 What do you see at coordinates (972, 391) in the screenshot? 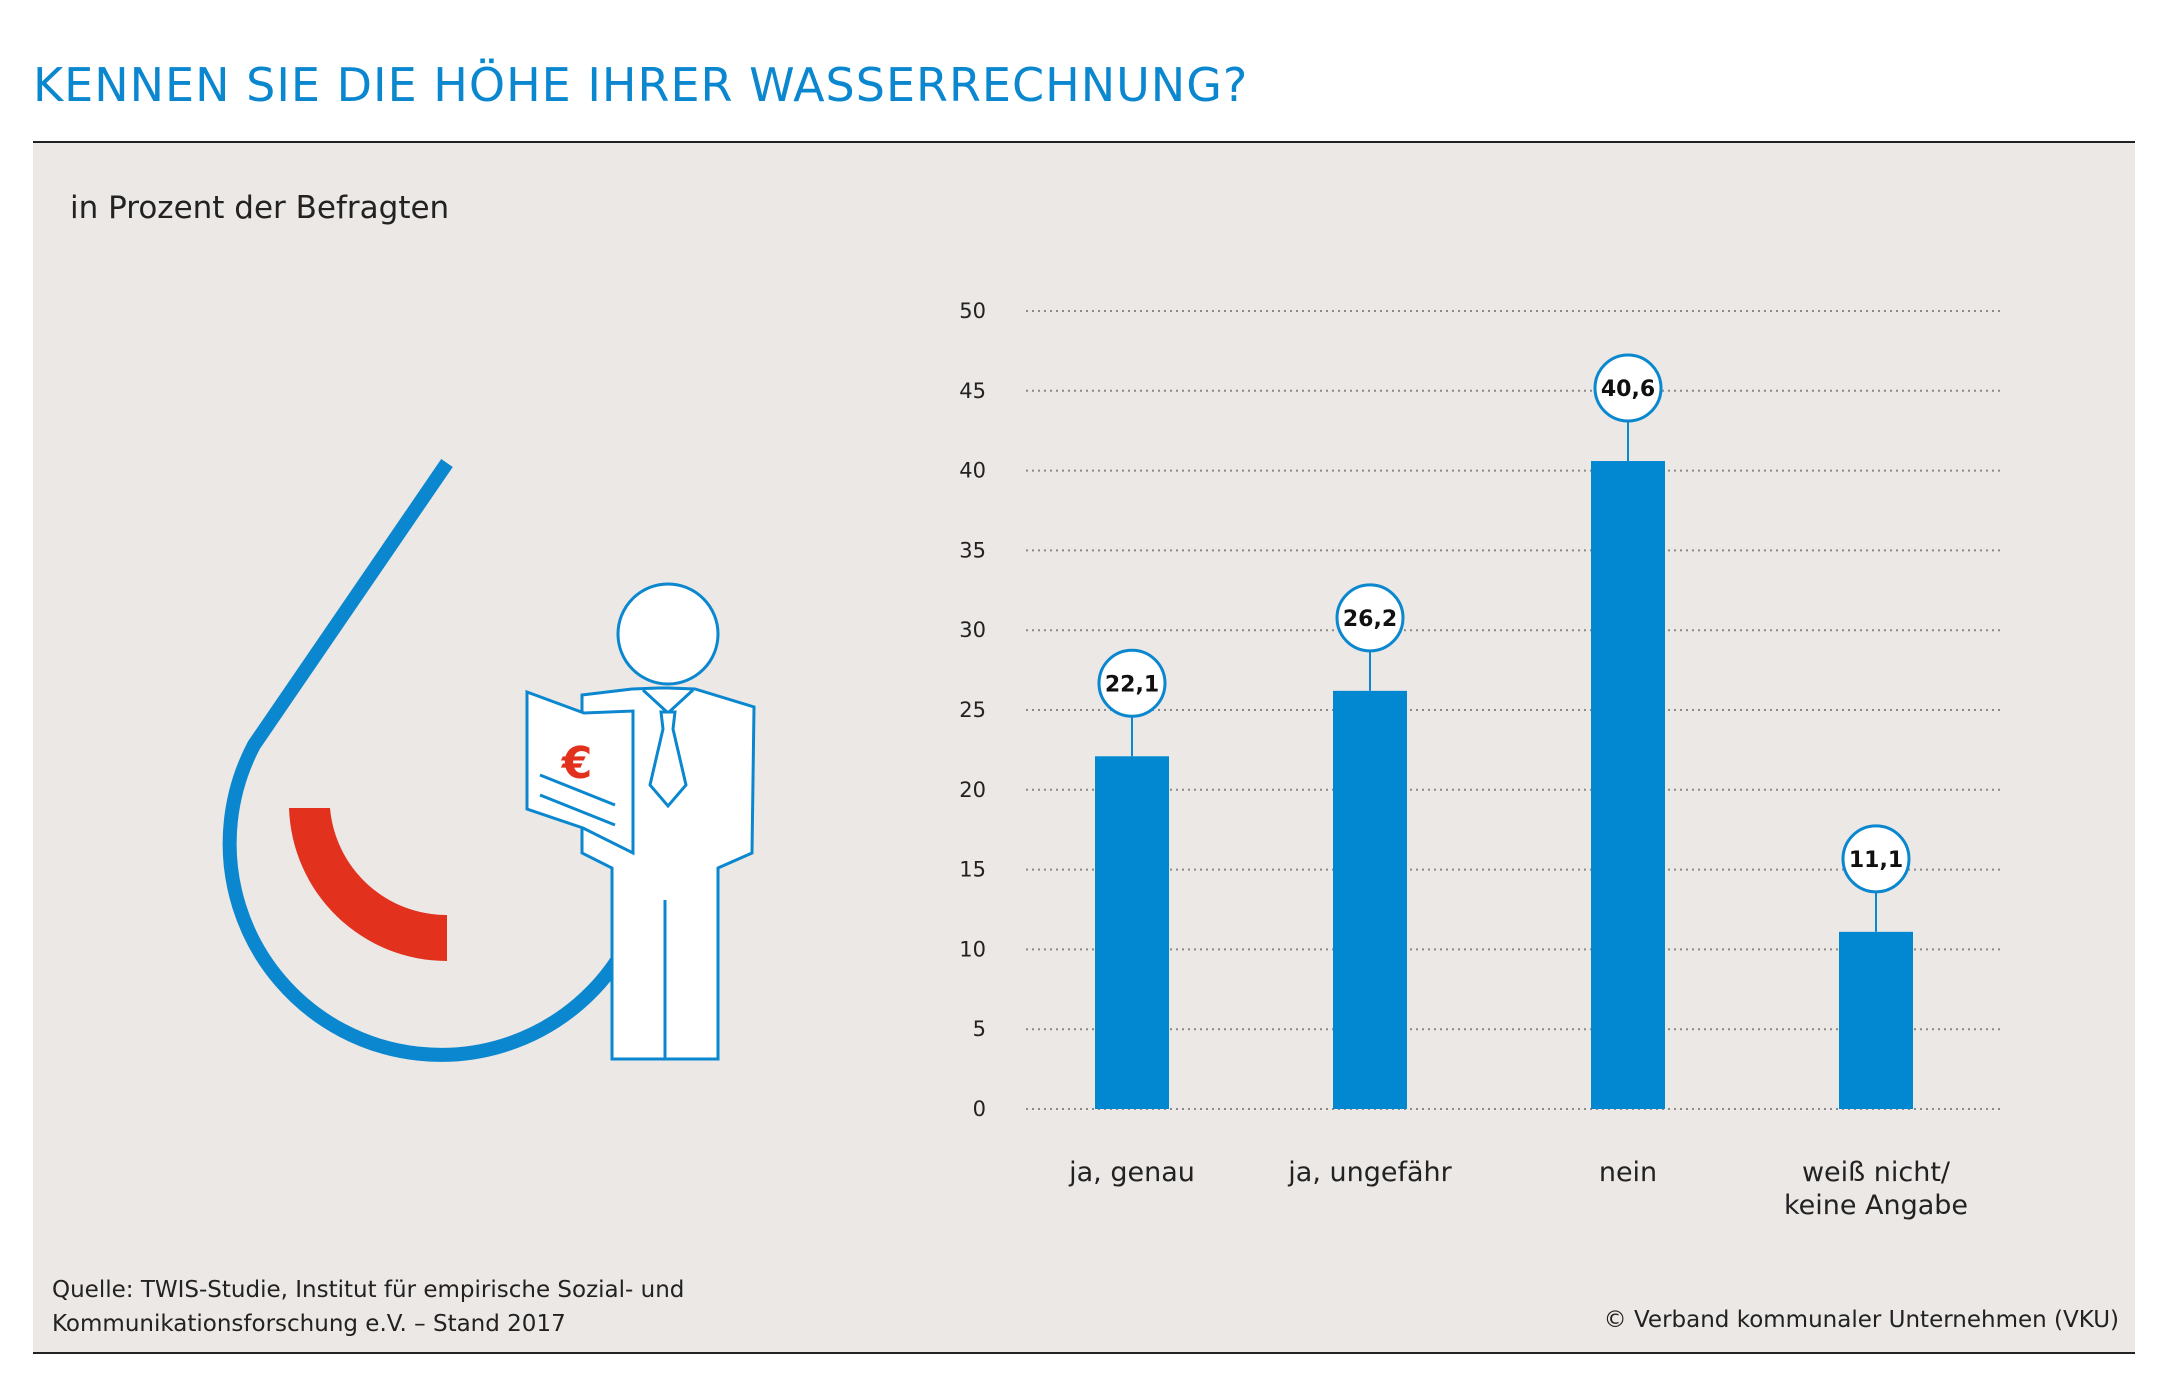
I see `y-tick-label: 45` at bounding box center [972, 391].